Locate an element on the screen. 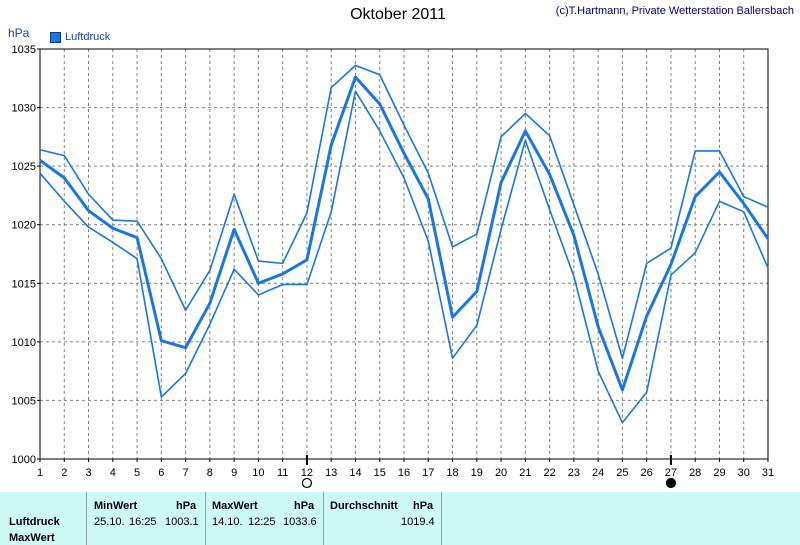  x-tick-label: 18 is located at coordinates (452, 473).